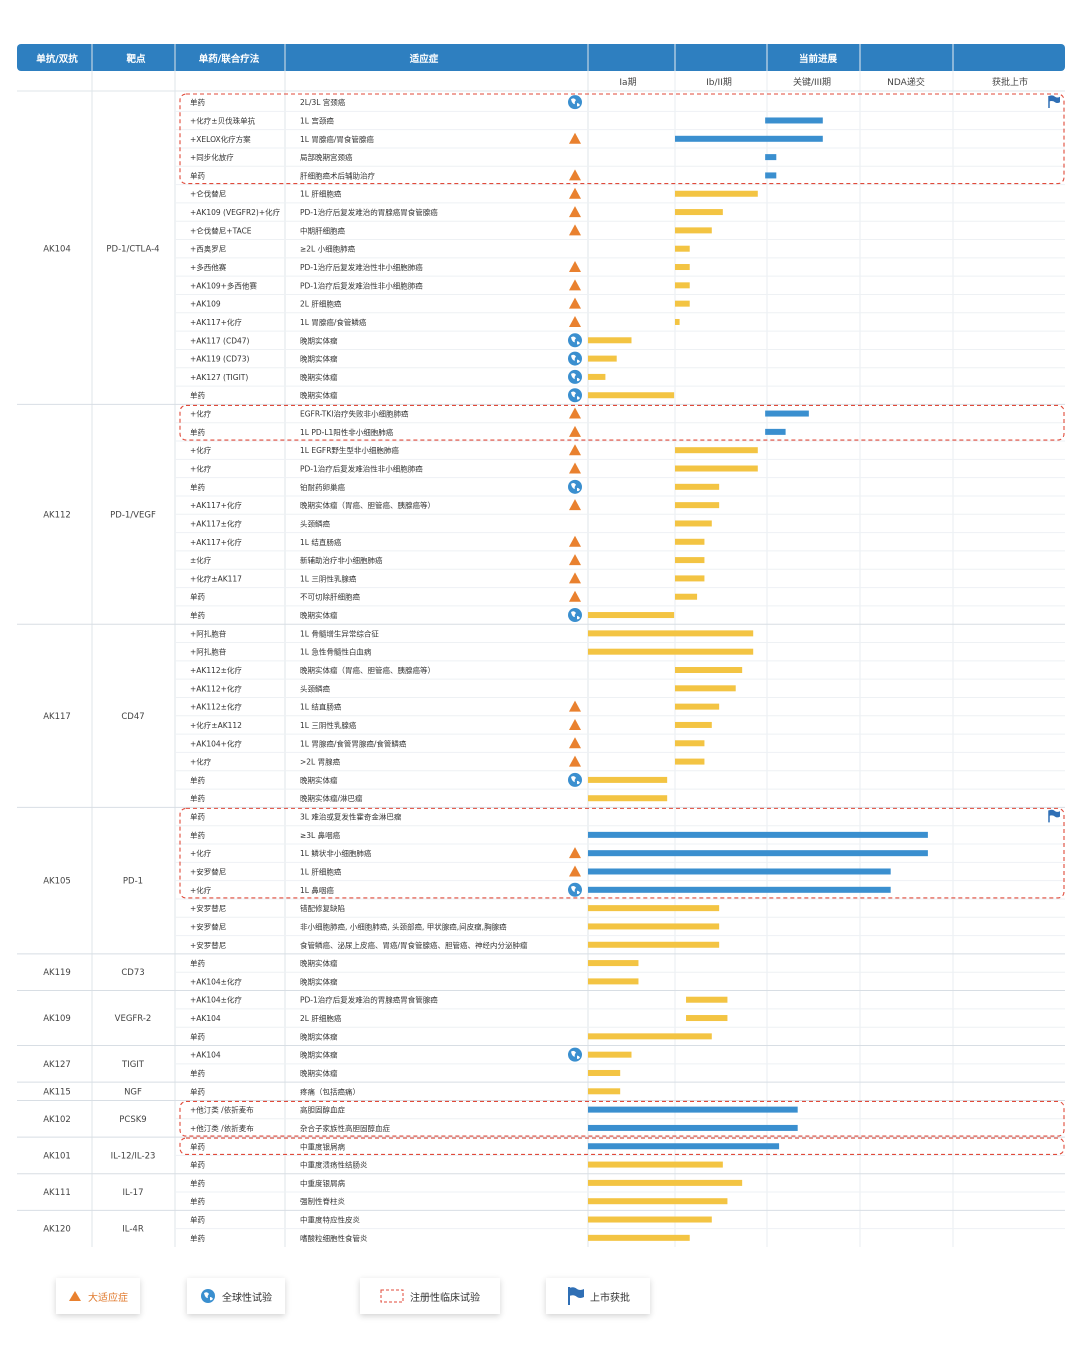  What do you see at coordinates (351, 817) in the screenshot?
I see `row-indication: 3L 难治或复发性霍奇金淋巴瘤` at bounding box center [351, 817].